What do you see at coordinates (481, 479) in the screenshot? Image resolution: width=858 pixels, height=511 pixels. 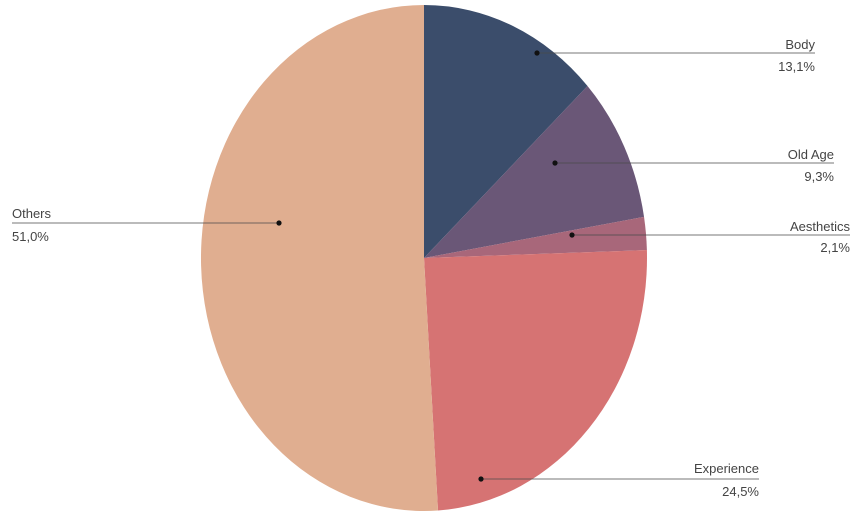 I see `leader-dot-experience` at bounding box center [481, 479].